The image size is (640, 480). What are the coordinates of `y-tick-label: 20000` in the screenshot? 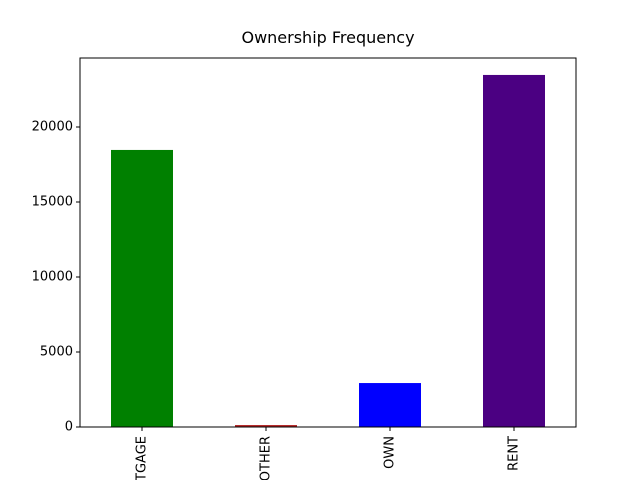 It's located at (52, 127).